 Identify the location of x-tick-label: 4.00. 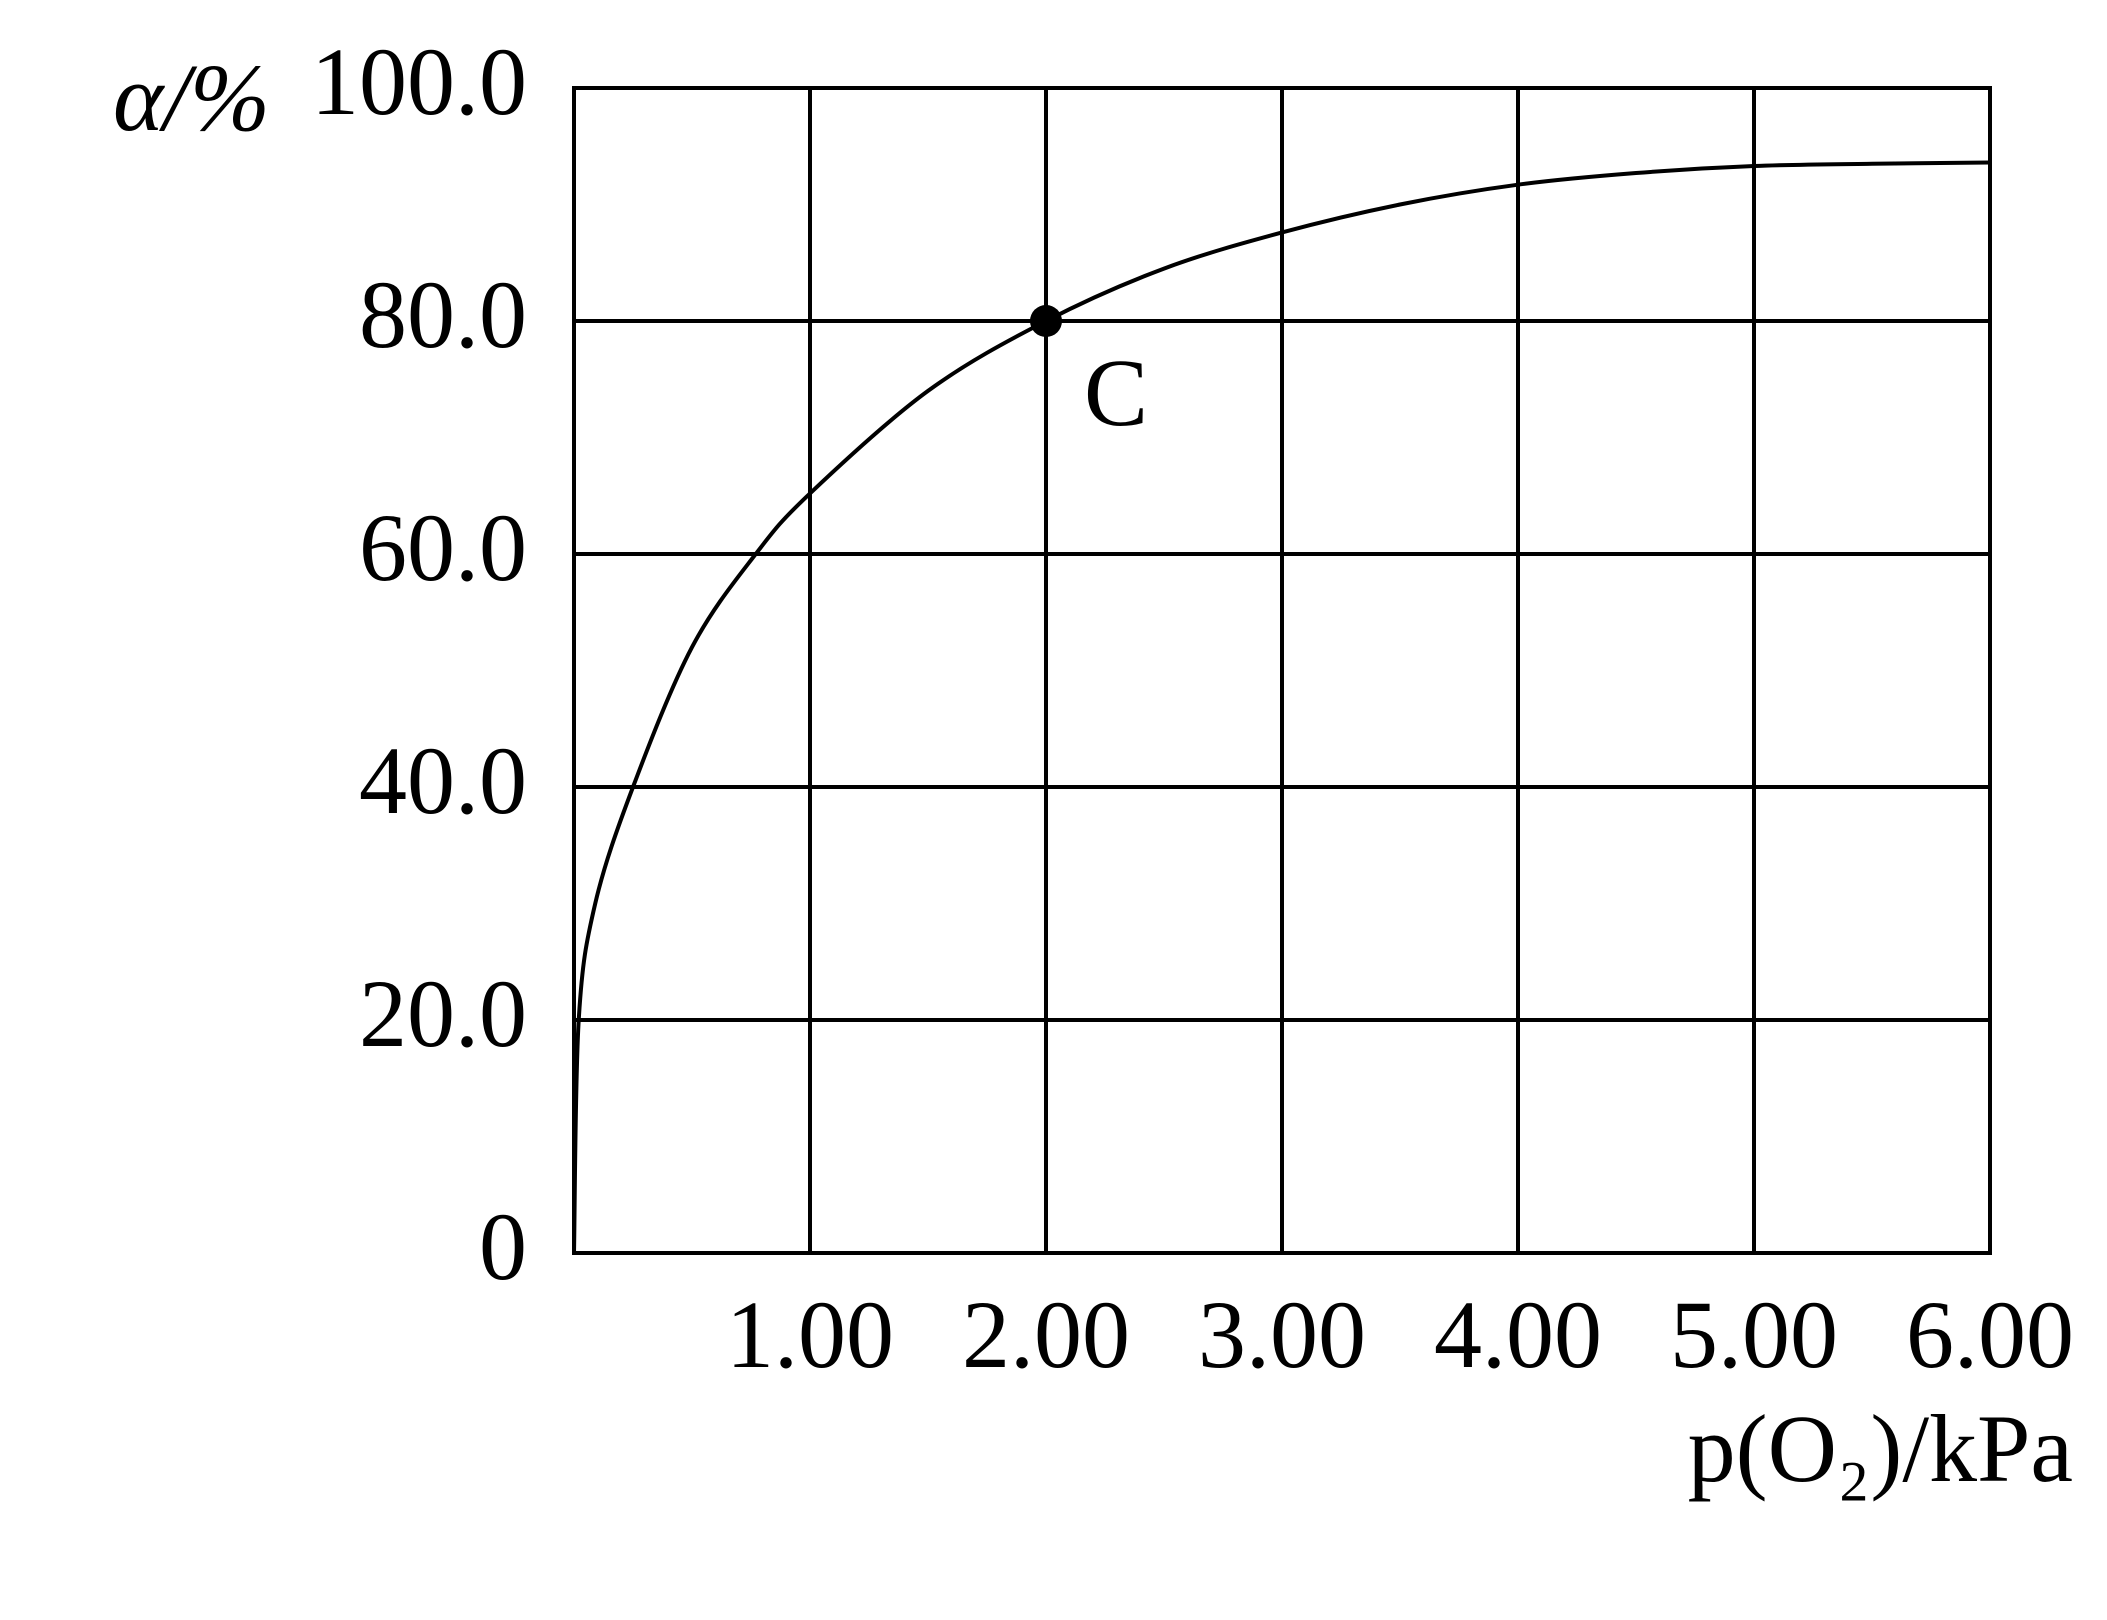
(1518, 1334).